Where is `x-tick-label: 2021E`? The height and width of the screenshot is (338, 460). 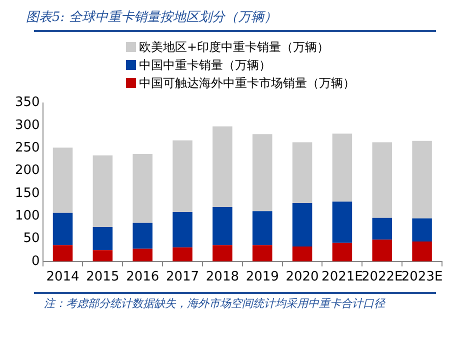
x-tick-label: 2021E is located at coordinates (342, 277).